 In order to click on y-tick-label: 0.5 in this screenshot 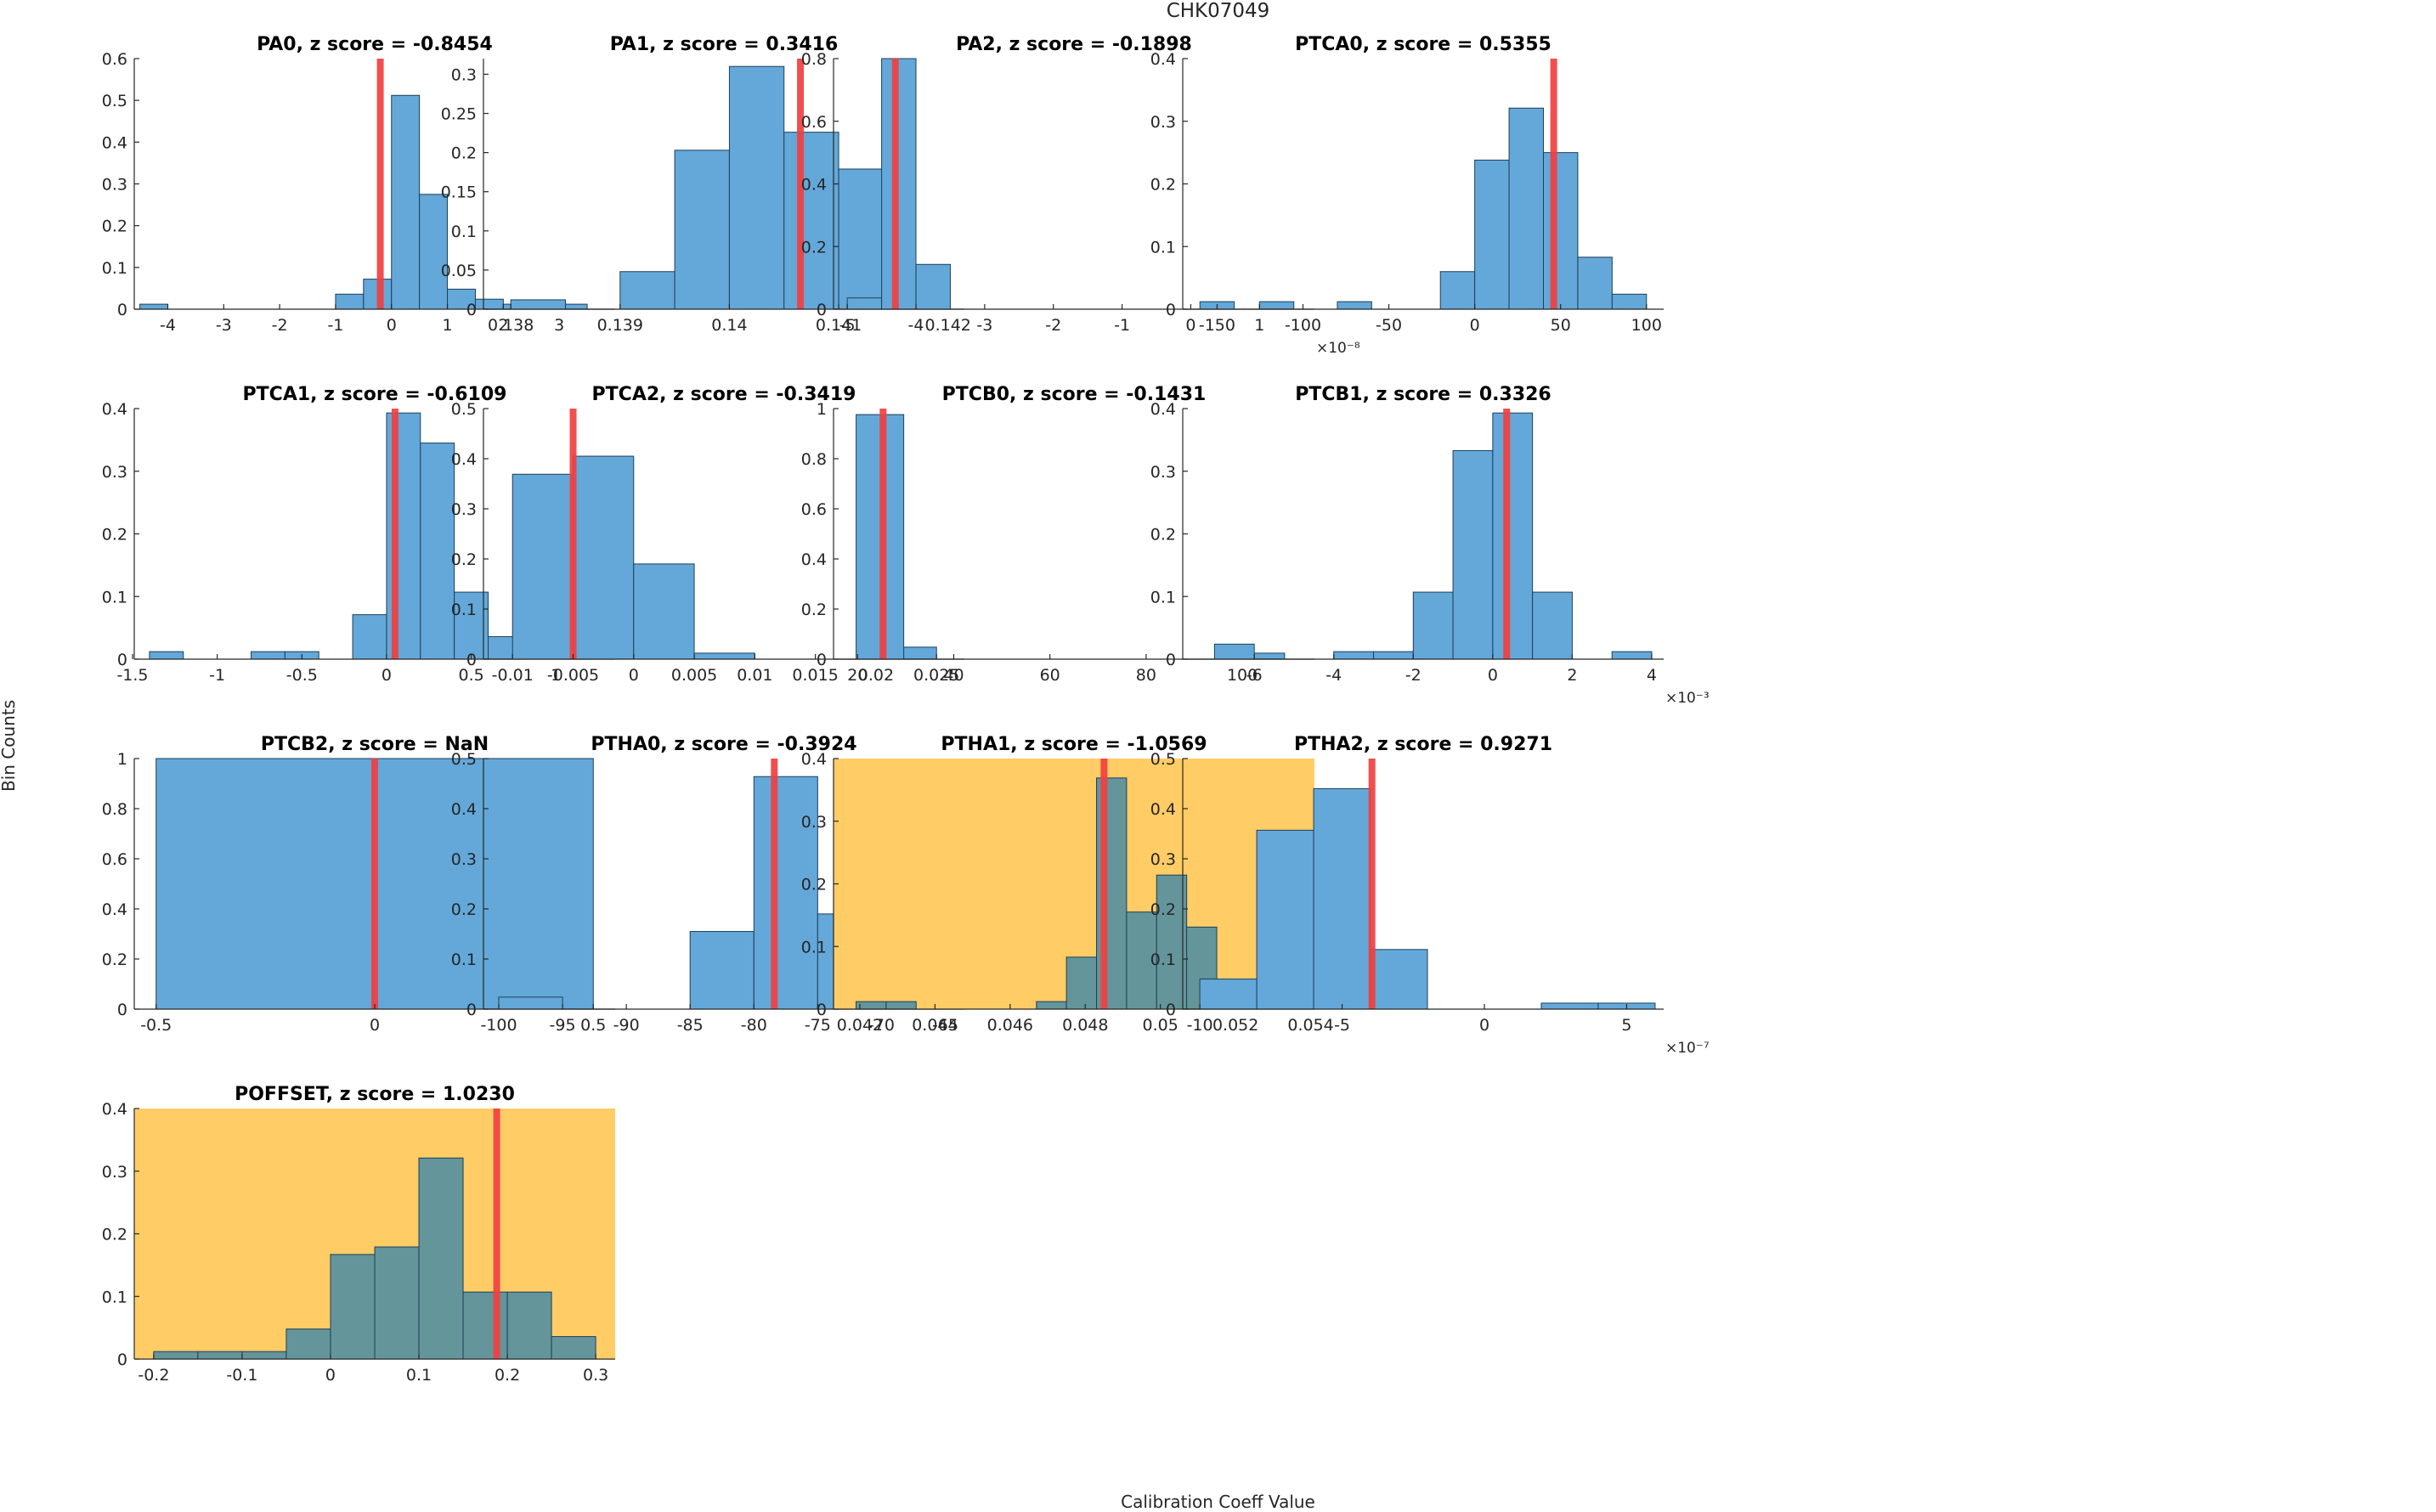, I will do `click(464, 409)`.